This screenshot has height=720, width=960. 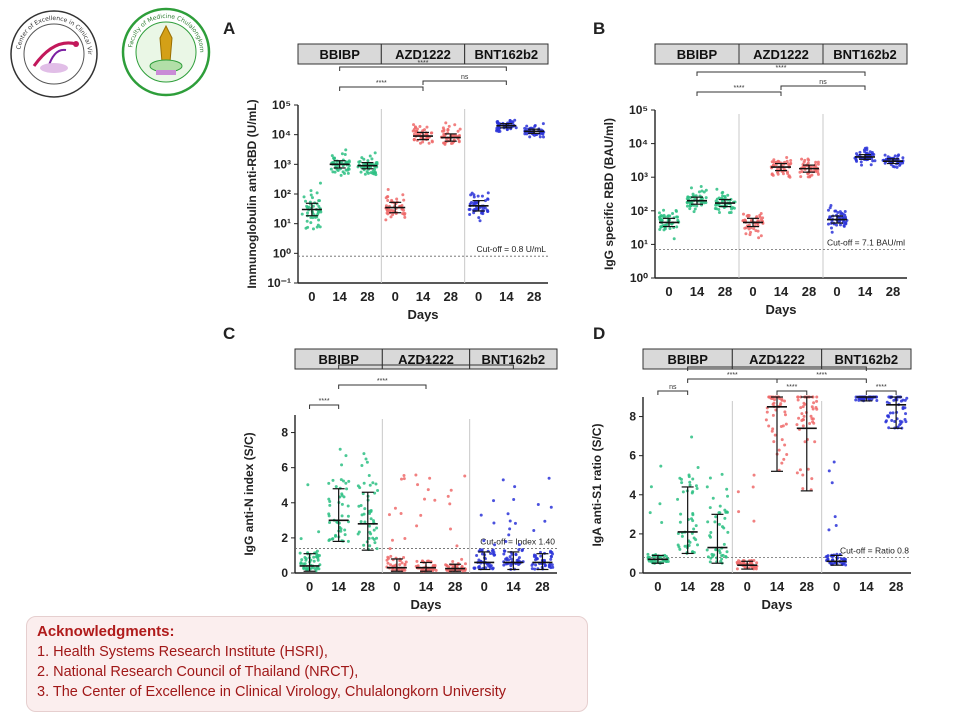 What do you see at coordinates (511, 249) in the screenshot?
I see `cutoff-label: Cut-off = 0.8 U/mL` at bounding box center [511, 249].